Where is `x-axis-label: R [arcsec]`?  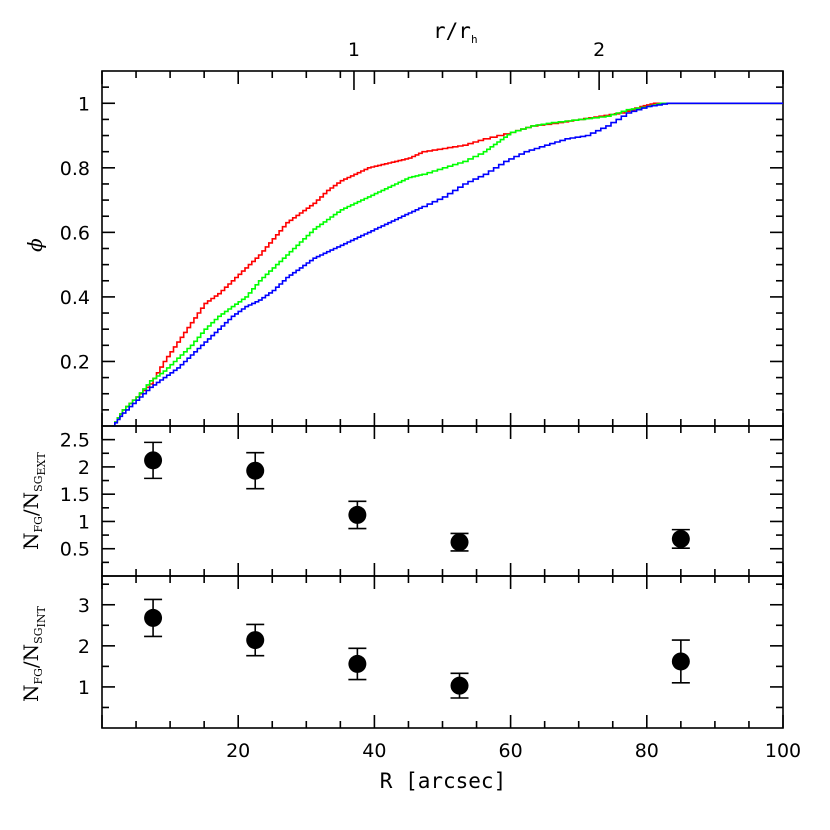 x-axis-label: R [arcsec] is located at coordinates (443, 781).